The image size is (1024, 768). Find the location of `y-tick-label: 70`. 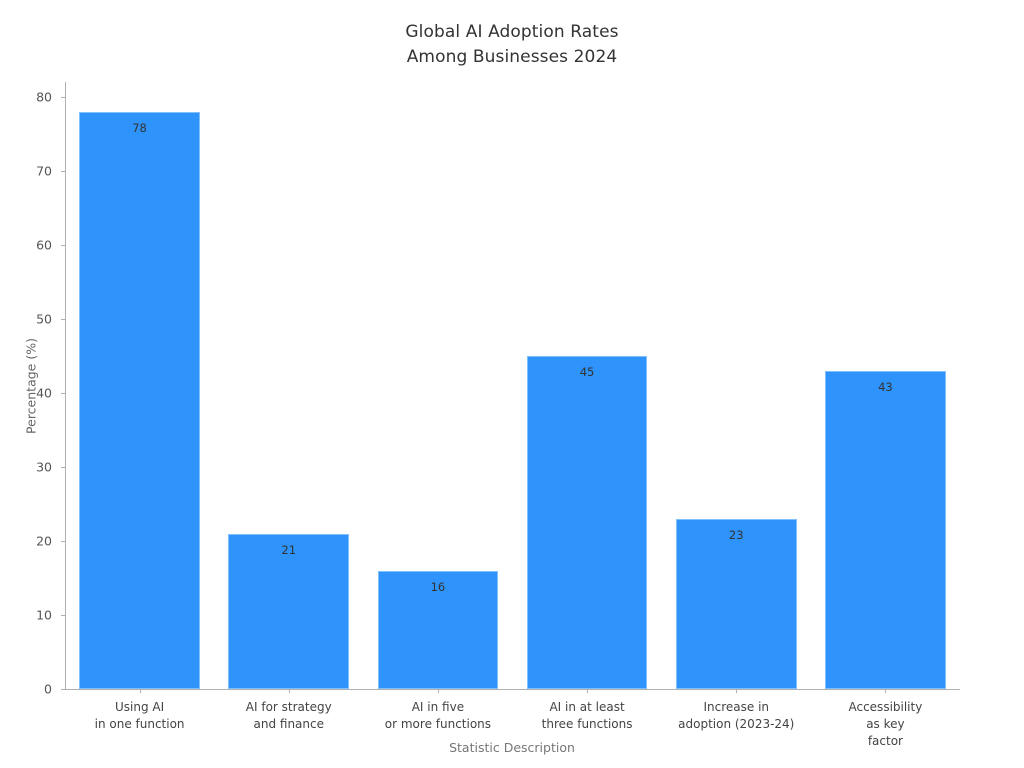

y-tick-label: 70 is located at coordinates (44, 171).